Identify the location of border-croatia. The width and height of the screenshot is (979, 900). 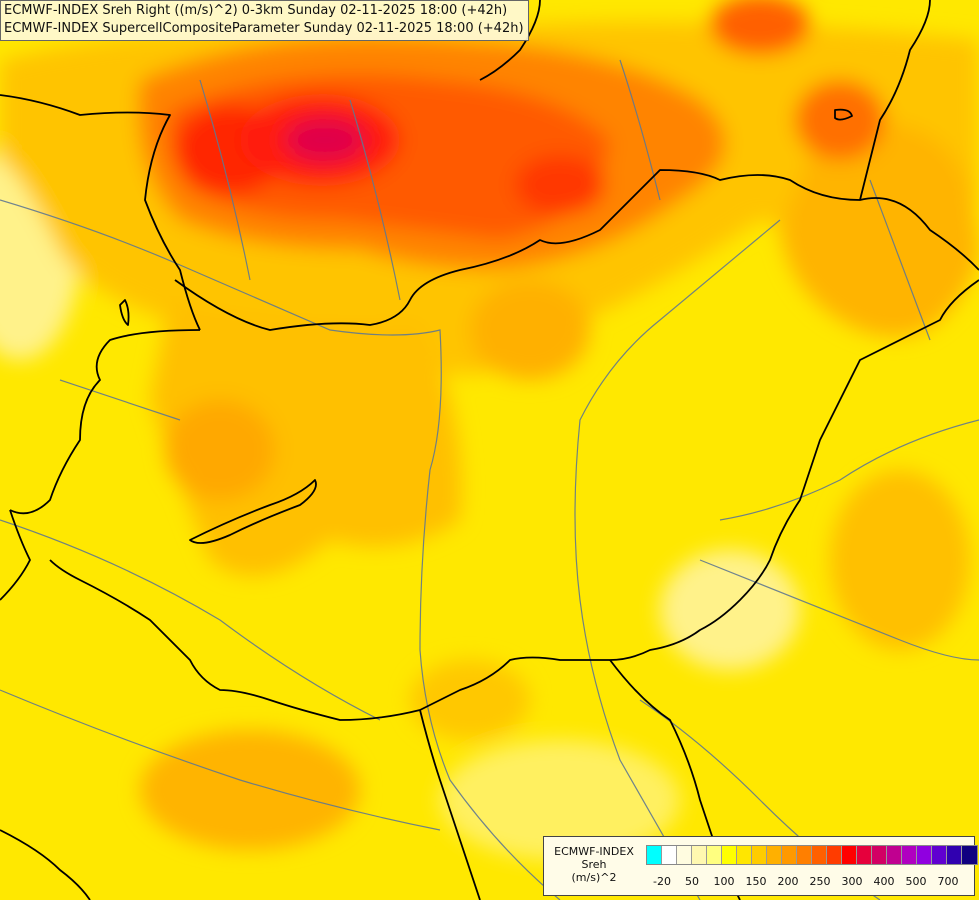
(15, 555).